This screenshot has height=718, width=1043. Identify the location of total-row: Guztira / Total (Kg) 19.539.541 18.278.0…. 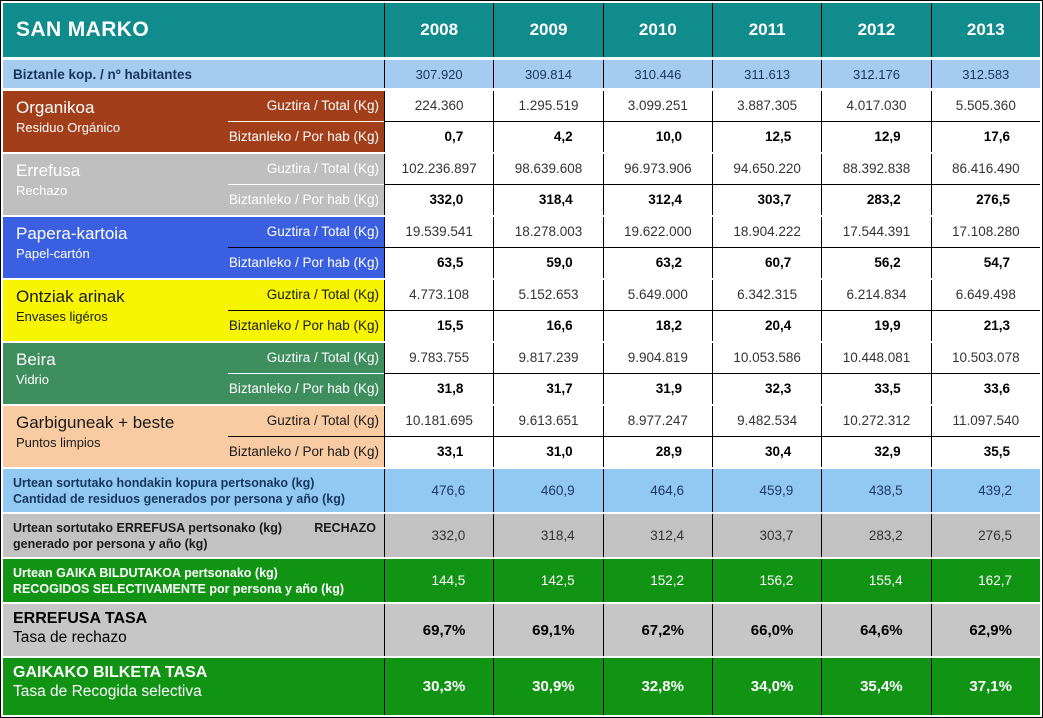
(634, 232).